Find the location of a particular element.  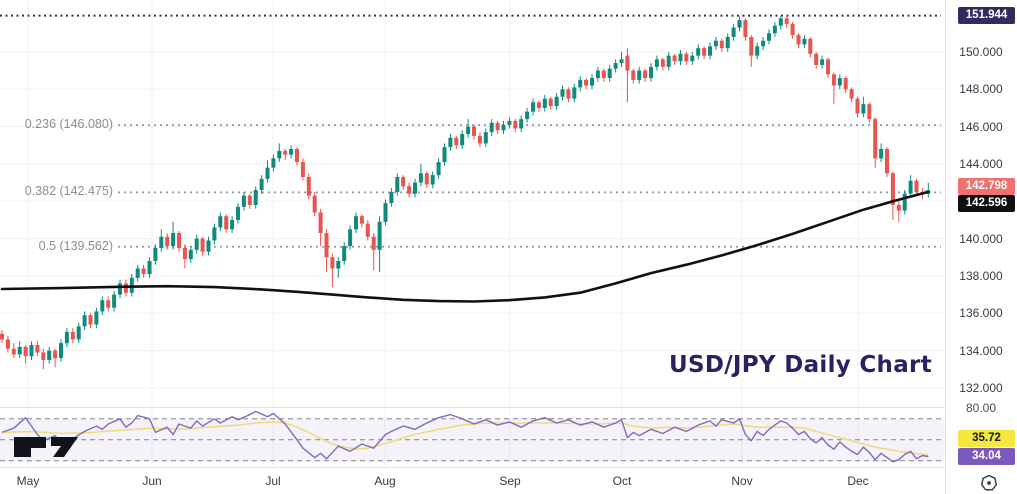

level-price-badge: 142.798 is located at coordinates (986, 186).